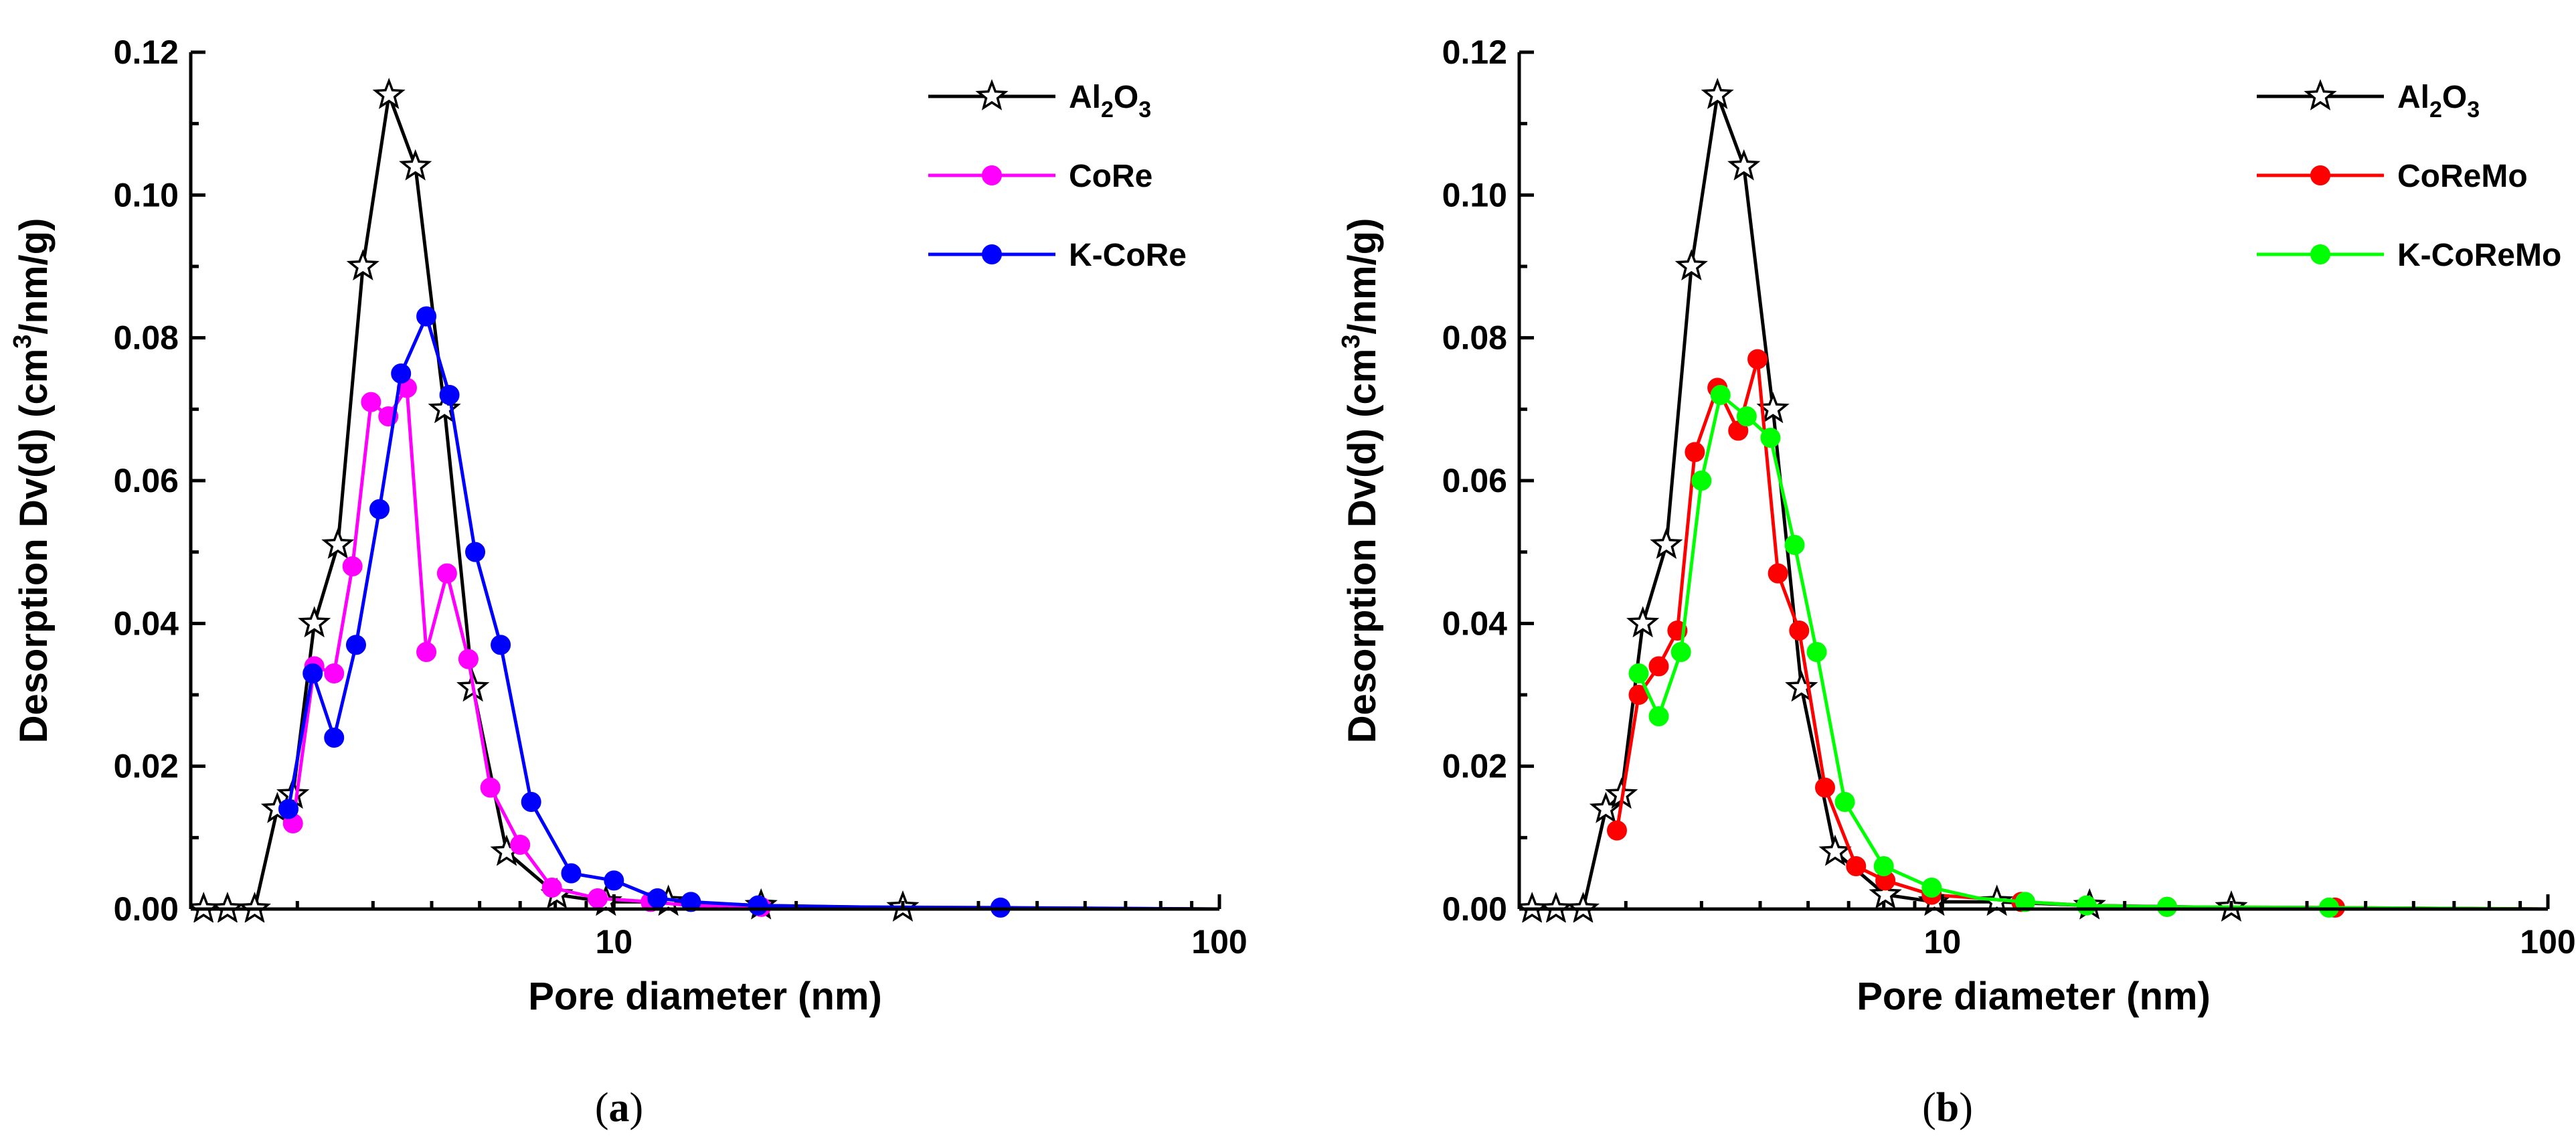 Image resolution: width=2576 pixels, height=1146 pixels. I want to click on legend-item-core: CoRe, so click(1040, 176).